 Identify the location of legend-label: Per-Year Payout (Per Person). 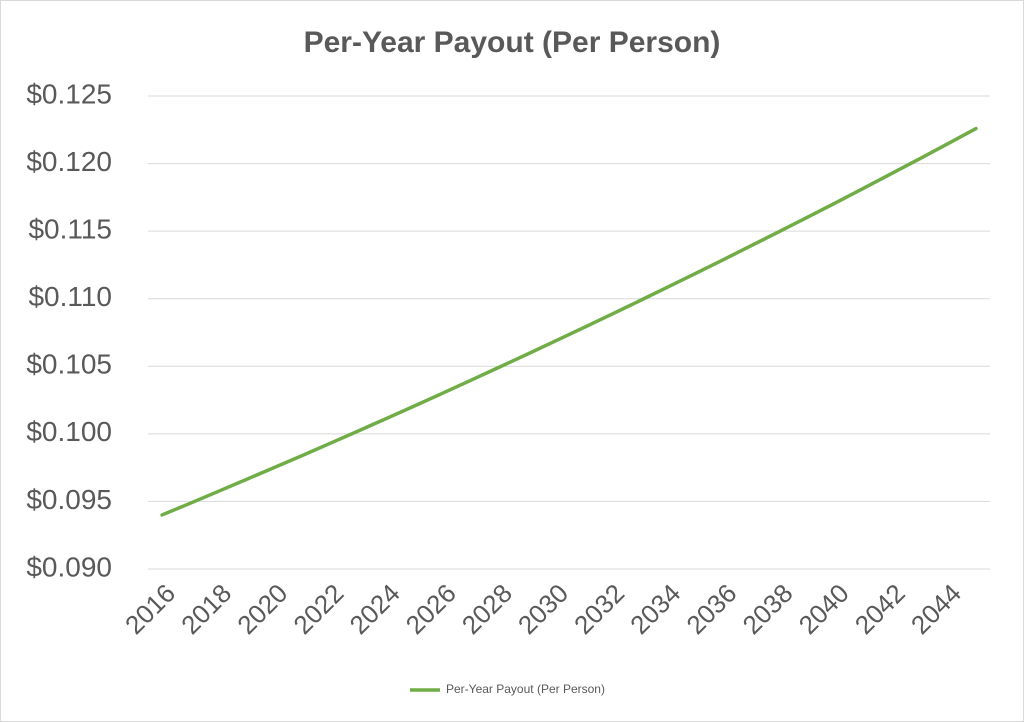
(525, 689).